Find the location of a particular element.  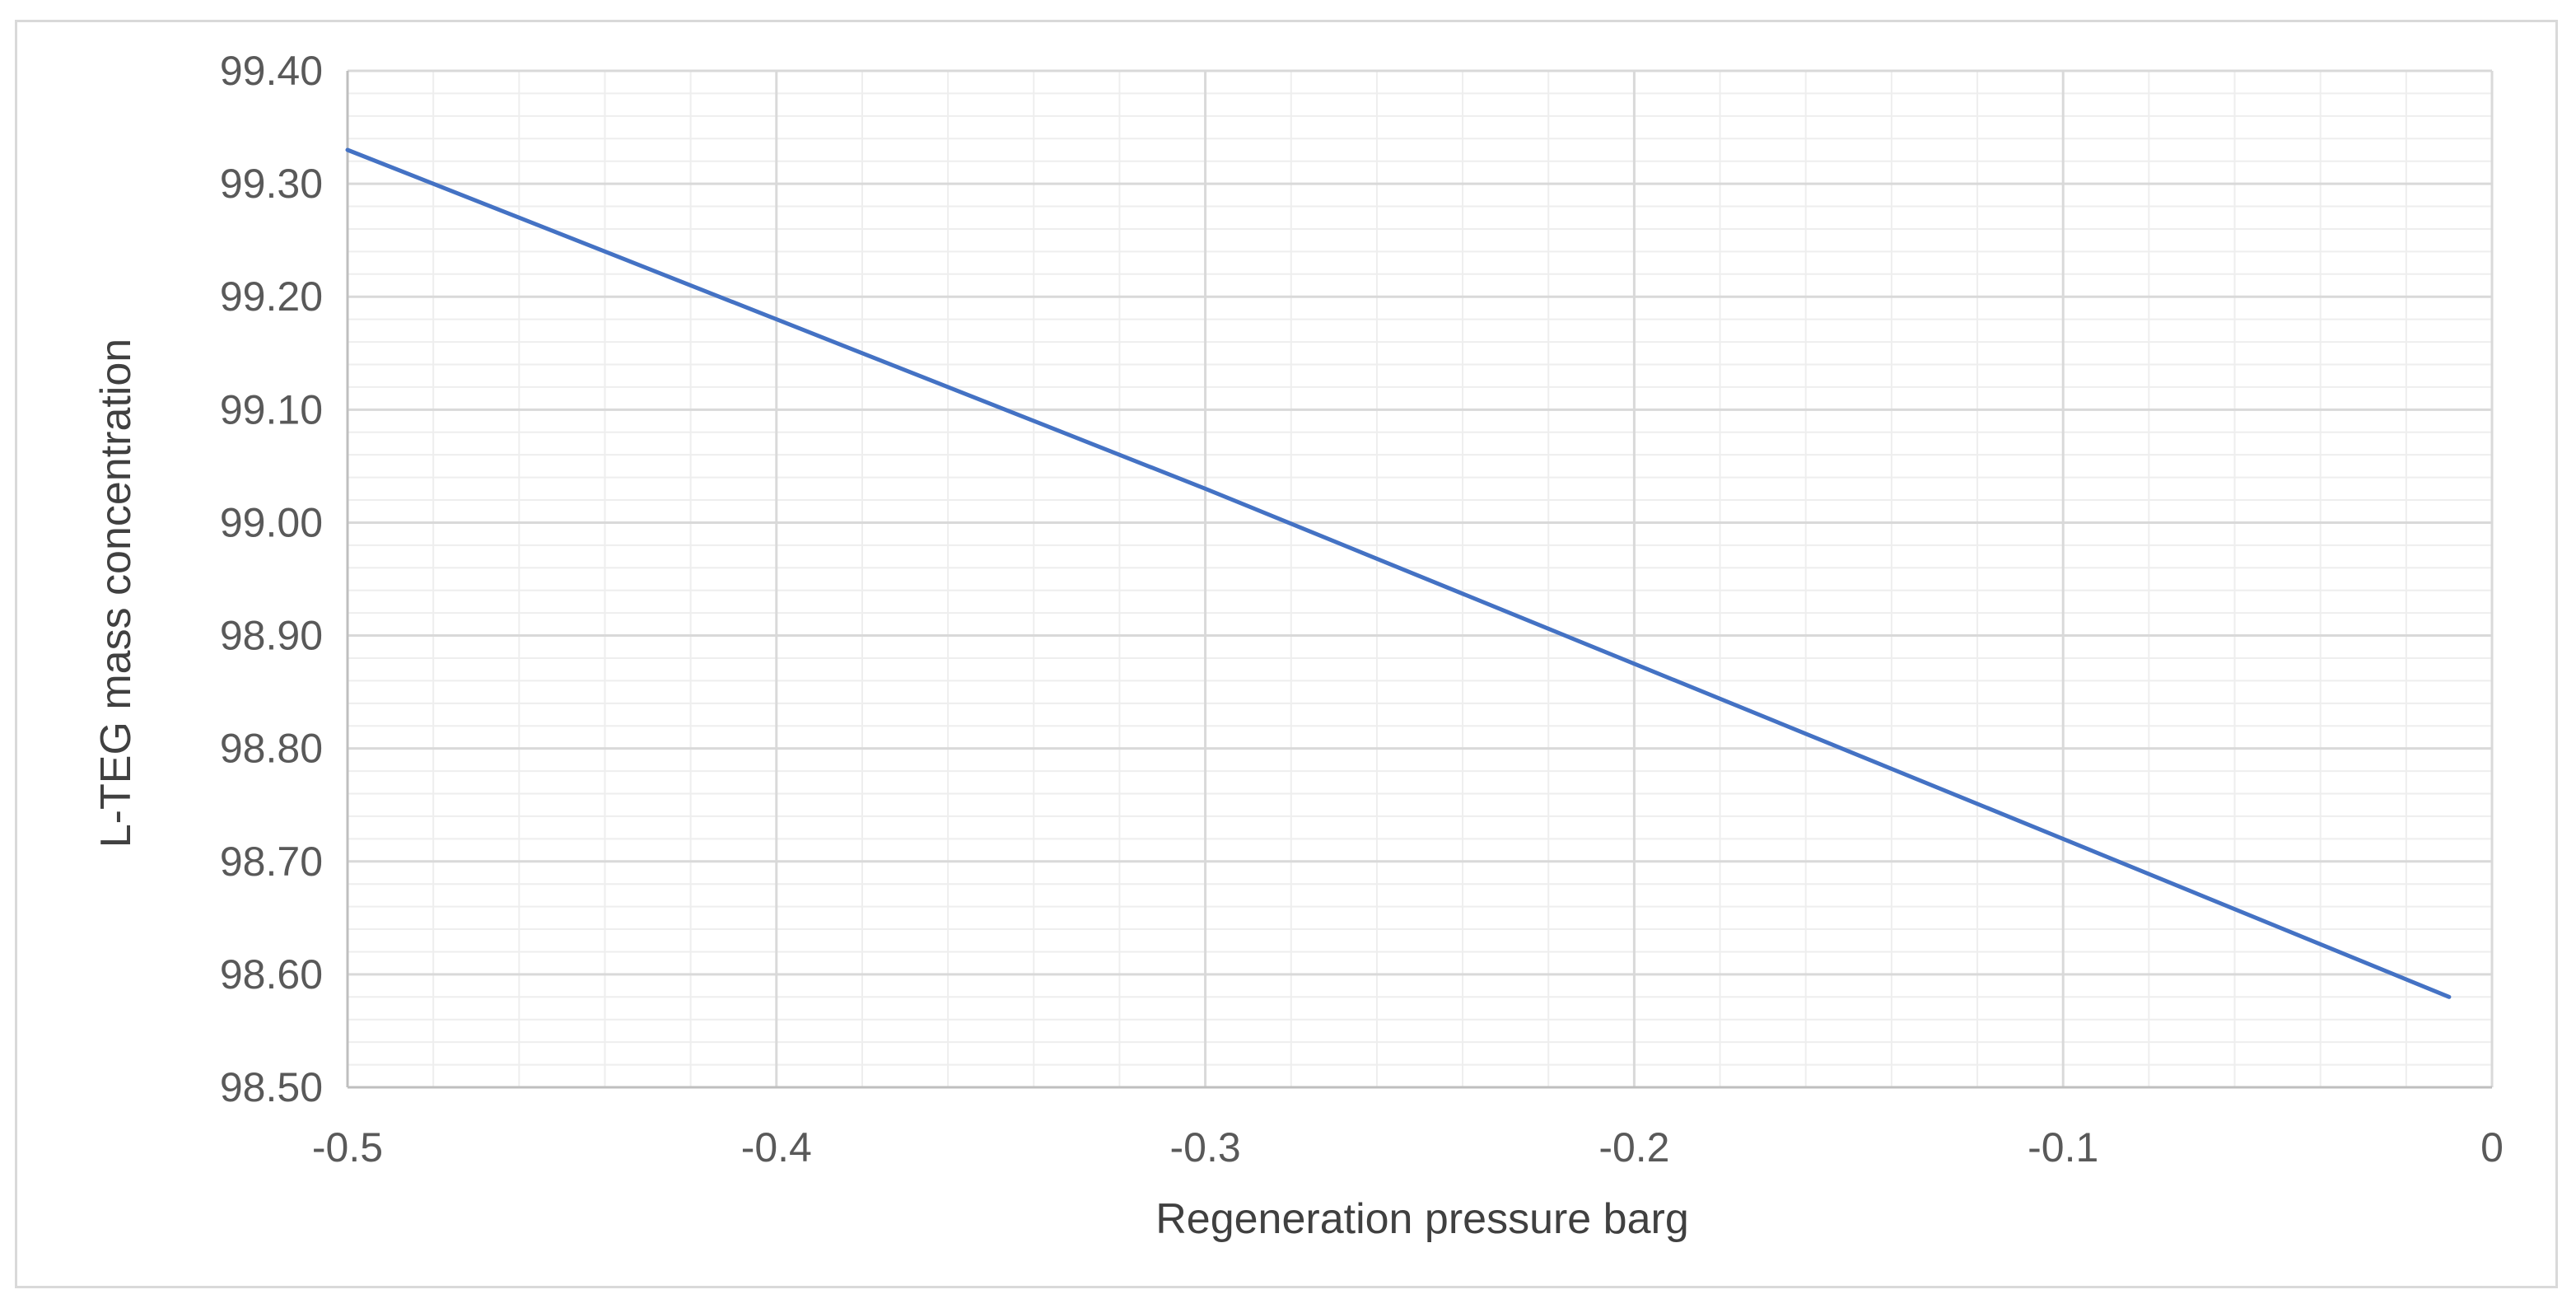

y-tick-label: 99.40 is located at coordinates (271, 71).